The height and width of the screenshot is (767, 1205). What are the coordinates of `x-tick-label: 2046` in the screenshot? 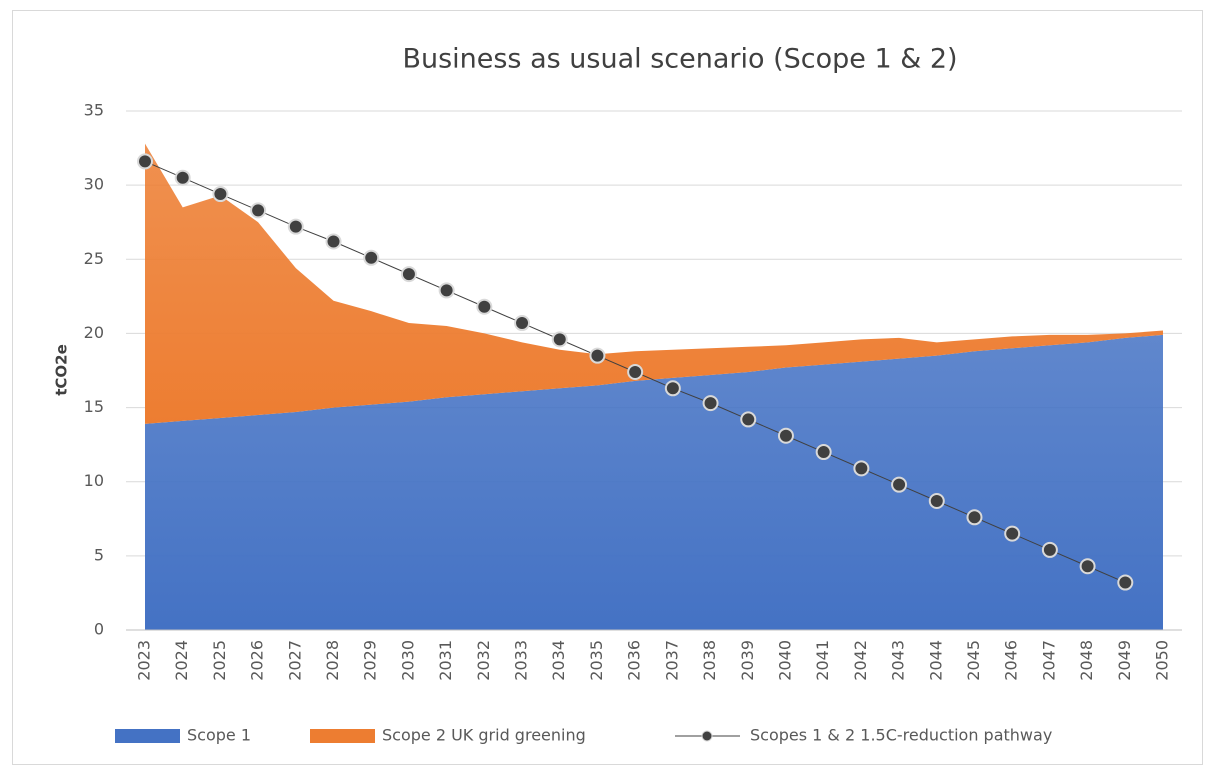 It's located at (1011, 660).